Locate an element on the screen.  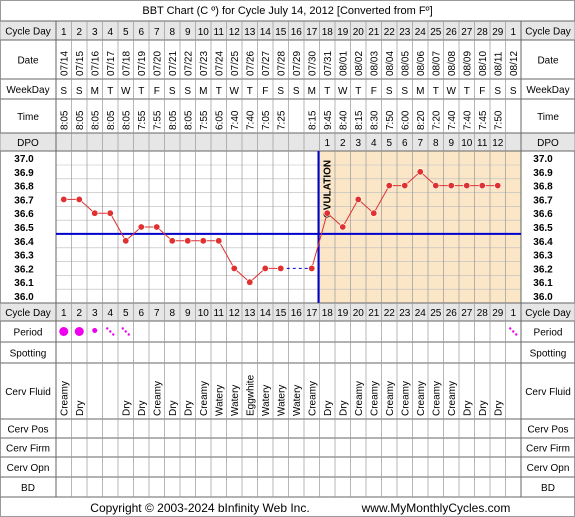
date-label: 07/16 is located at coordinates (95, 63).